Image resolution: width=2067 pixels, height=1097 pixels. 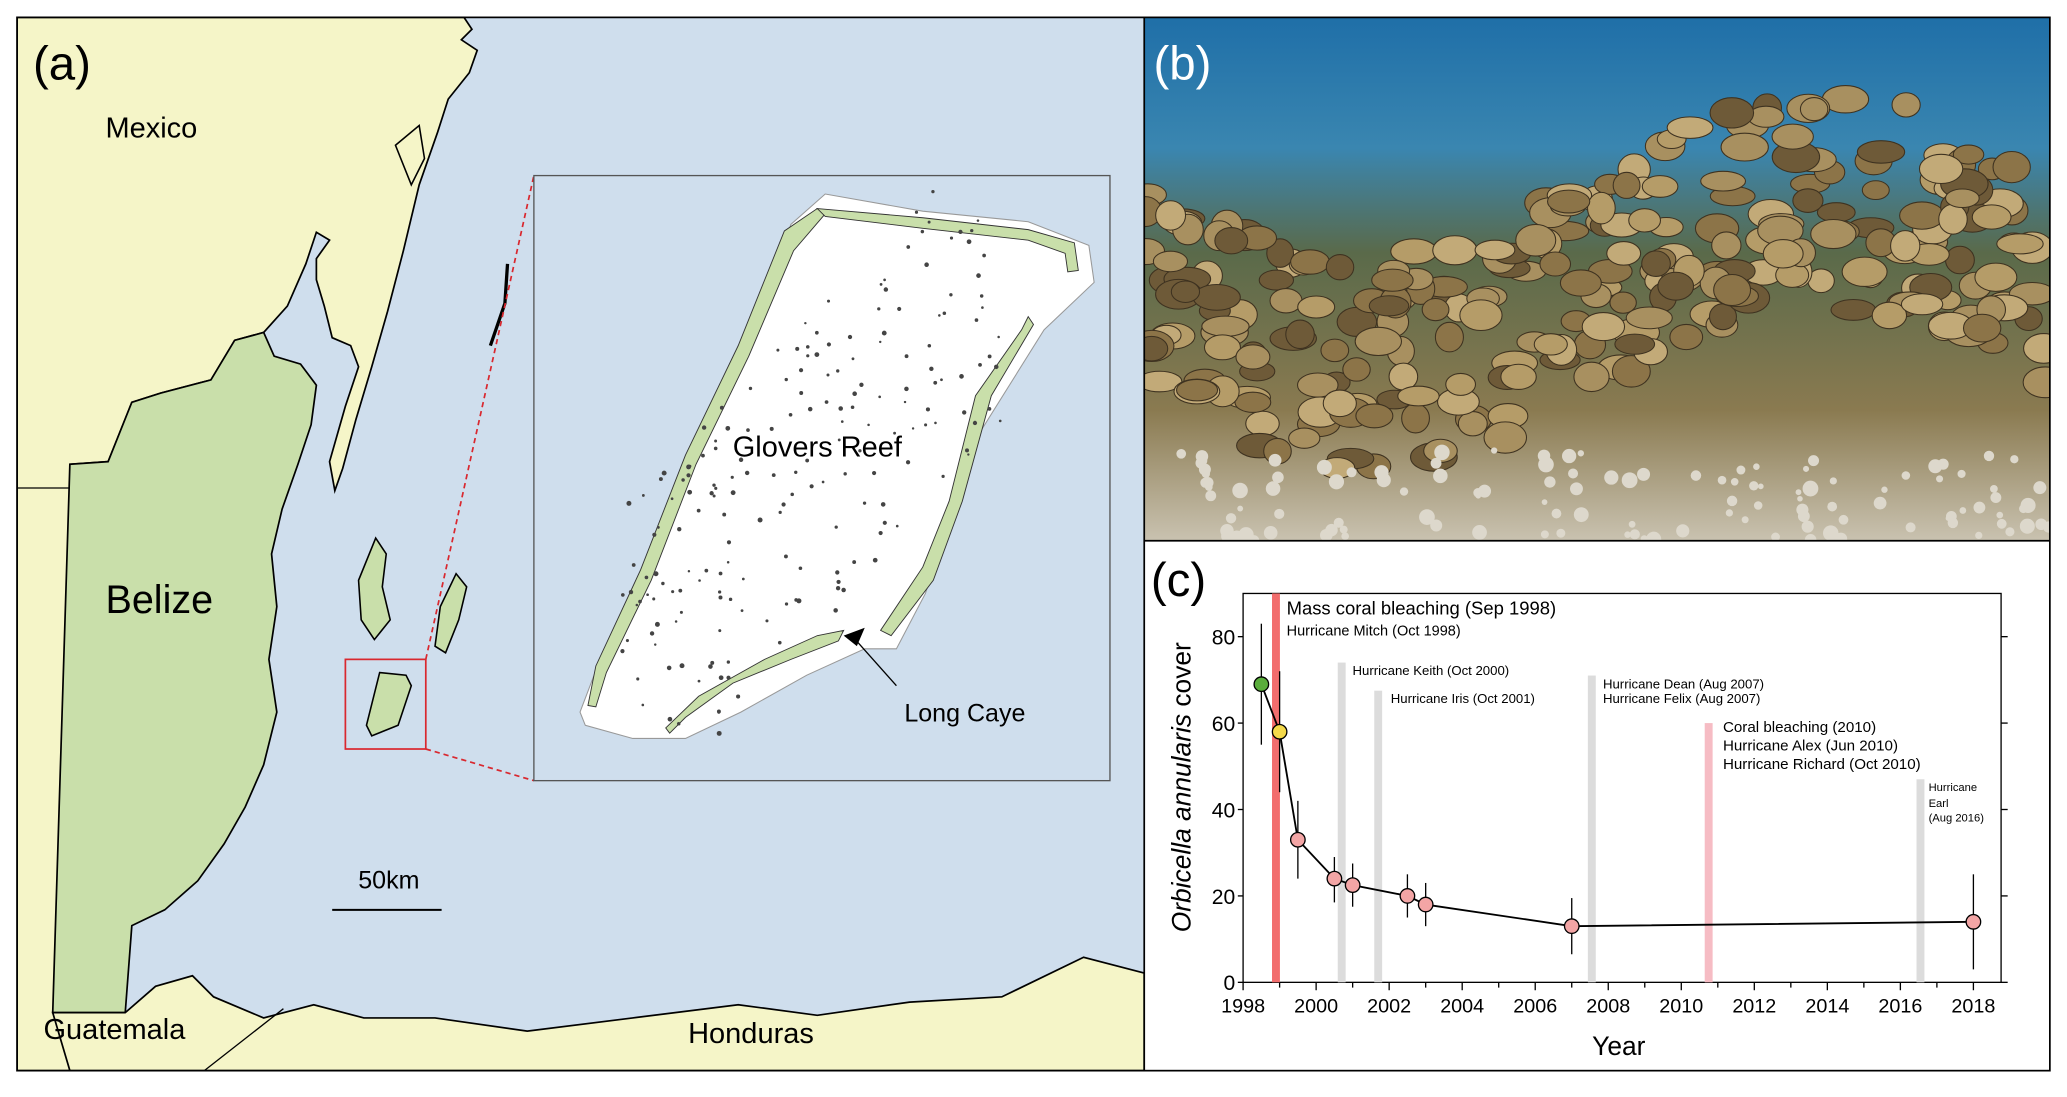 I want to click on yucatan-peninsula-islands, so click(x=410, y=155).